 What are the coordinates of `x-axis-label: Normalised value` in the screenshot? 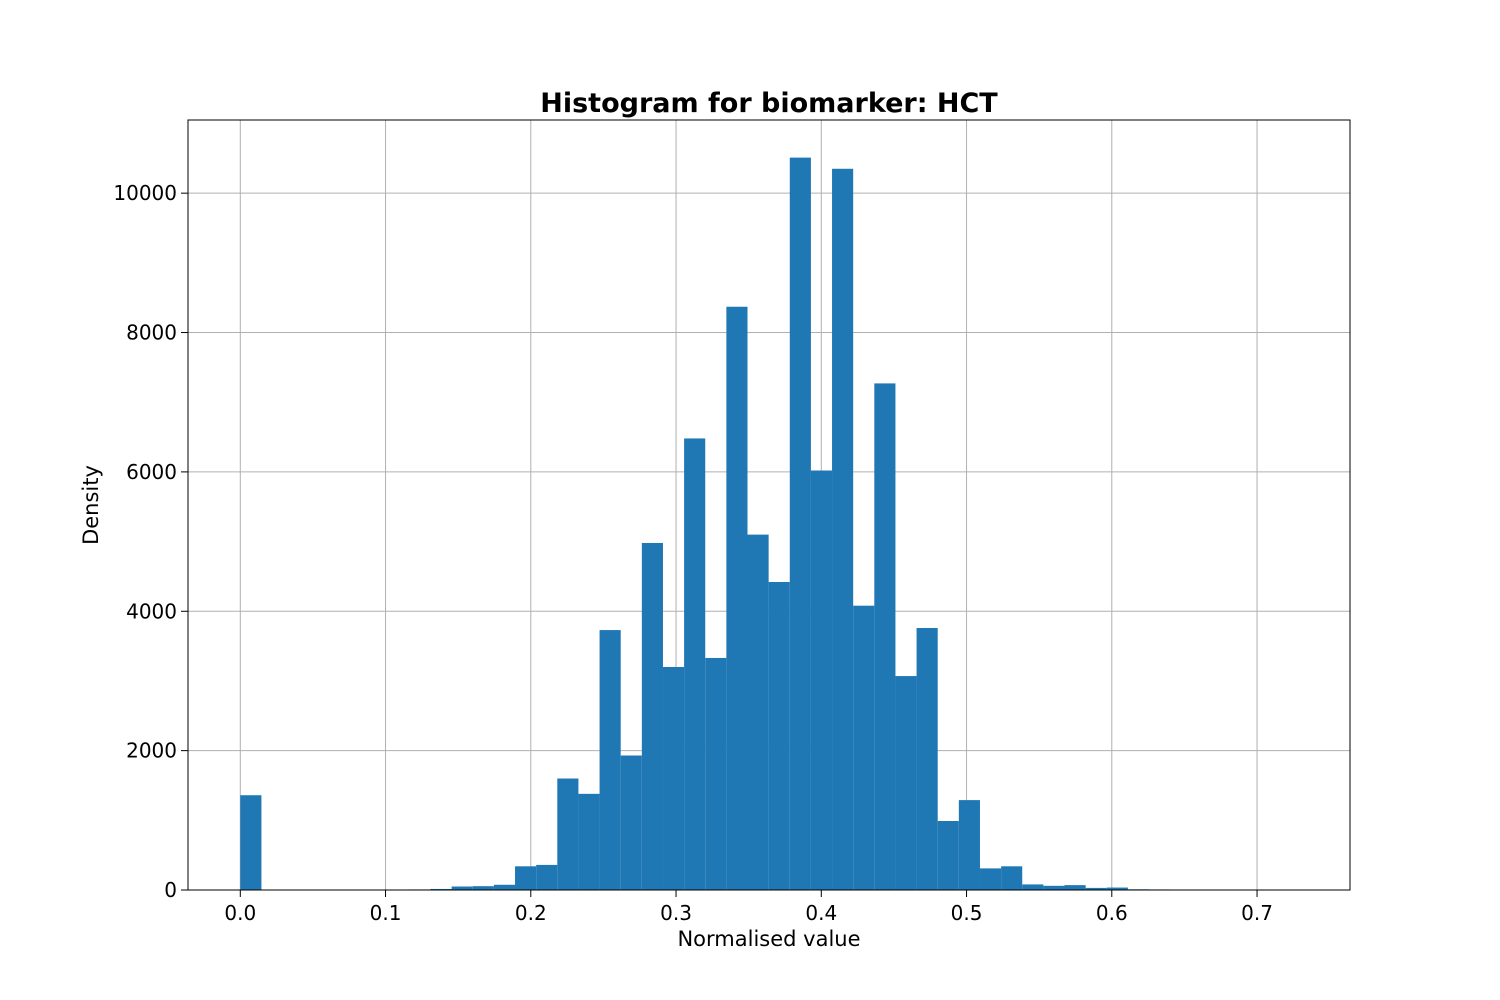 It's located at (768, 939).